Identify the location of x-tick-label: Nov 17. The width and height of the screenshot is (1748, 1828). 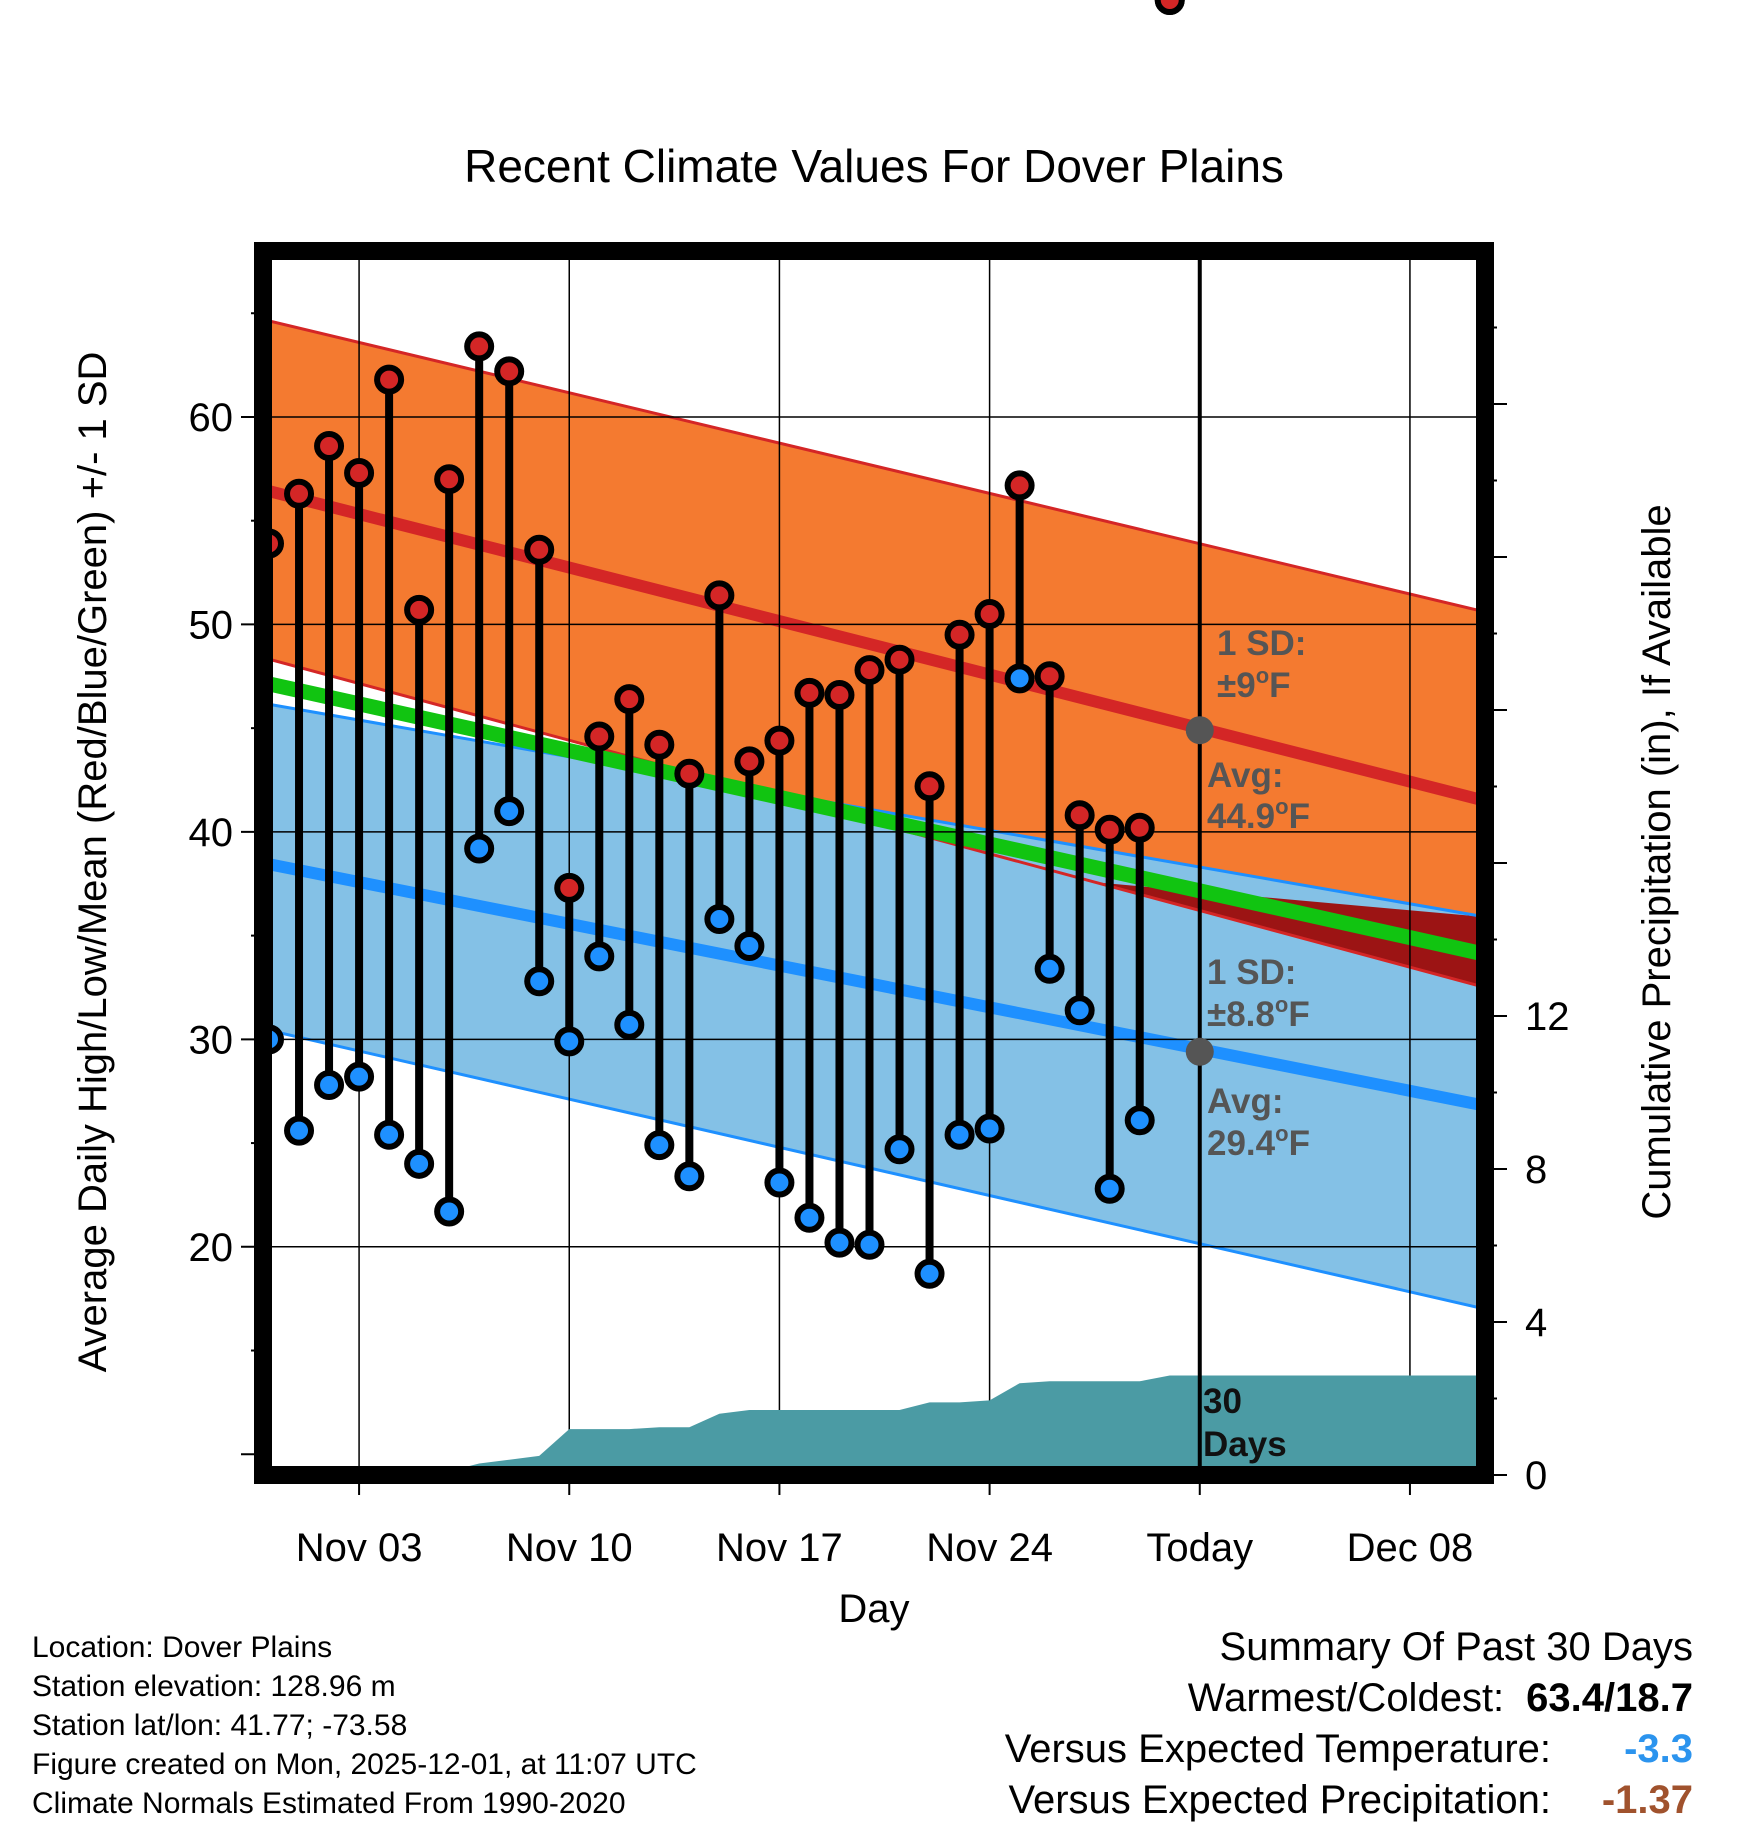
(779, 1548).